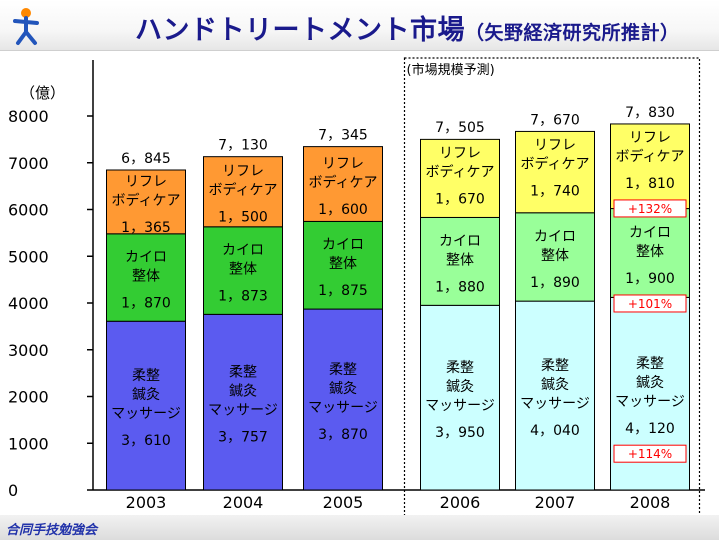 The height and width of the screenshot is (540, 719). What do you see at coordinates (28, 256) in the screenshot?
I see `y-tick-label: 5000` at bounding box center [28, 256].